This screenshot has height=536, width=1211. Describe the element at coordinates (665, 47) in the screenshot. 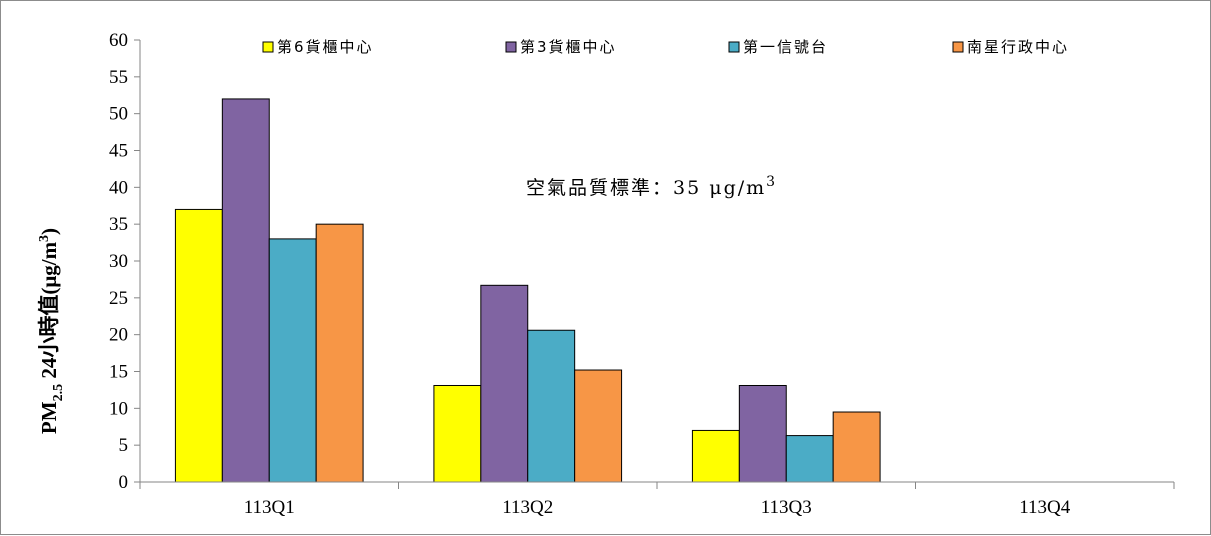

I see `legend: 第6貨櫃中心 第3貨櫃中心 第一信號台 南星行政中心` at that location.